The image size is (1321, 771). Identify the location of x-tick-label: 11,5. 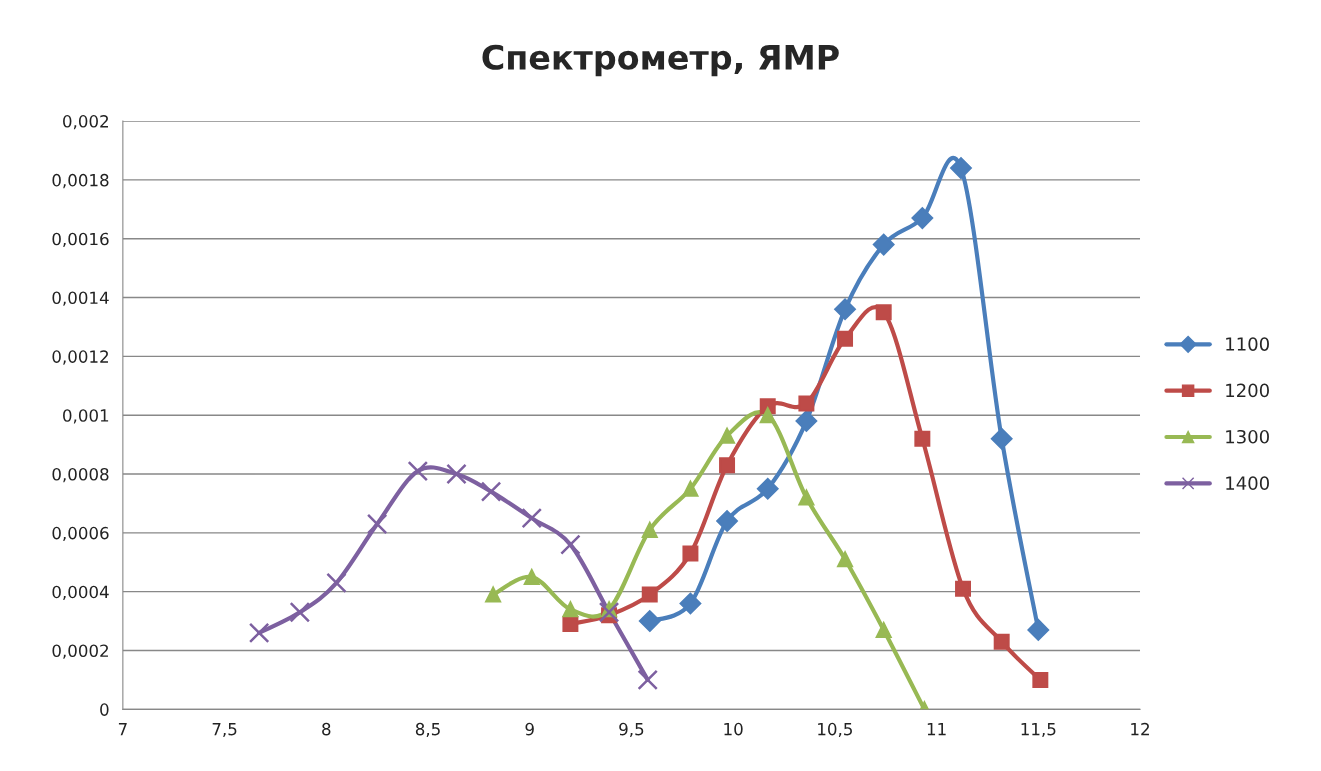
(1038, 730).